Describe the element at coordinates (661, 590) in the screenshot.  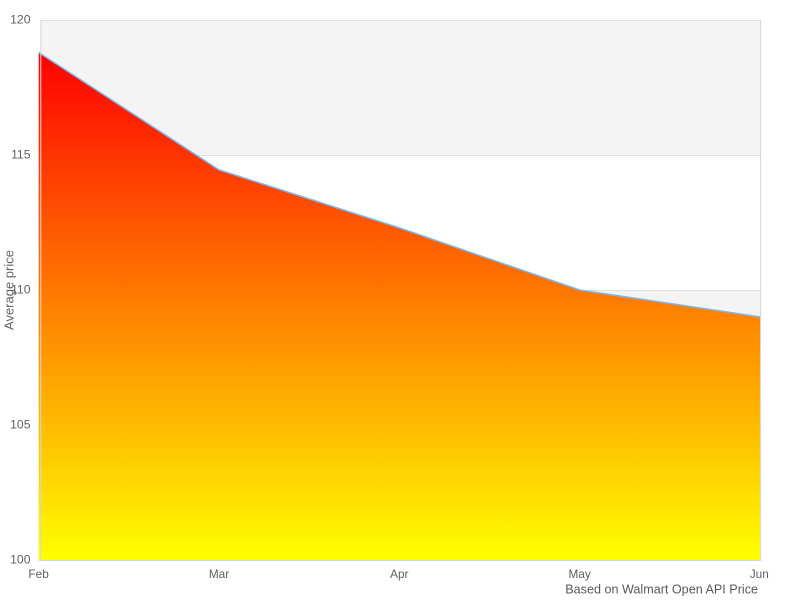
I see `svg-text:Based on Walmart Open API Pric: Based on Walmart Open API Price` at that location.